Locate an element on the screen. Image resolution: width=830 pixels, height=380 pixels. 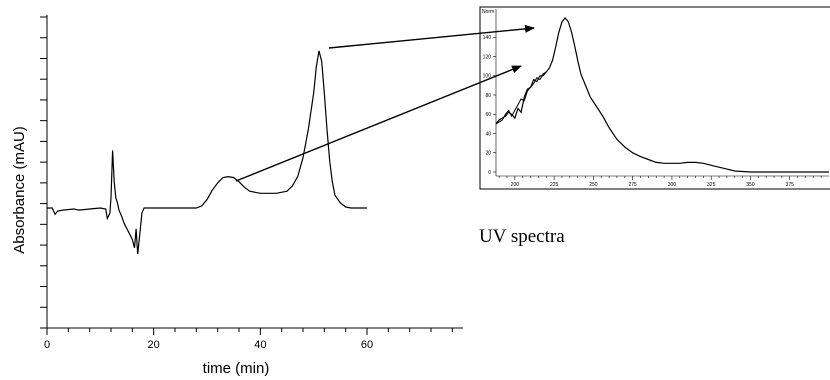
chromatogram-y-ticks is located at coordinates (43, 172).